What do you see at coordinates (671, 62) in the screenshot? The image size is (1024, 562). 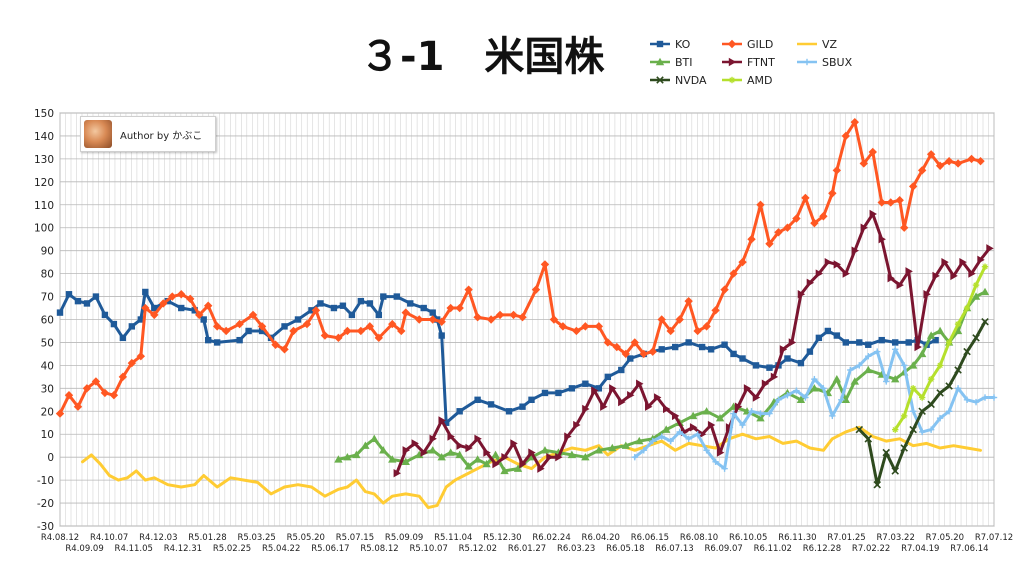 I see `legend-entry-bti: BTI` at bounding box center [671, 62].